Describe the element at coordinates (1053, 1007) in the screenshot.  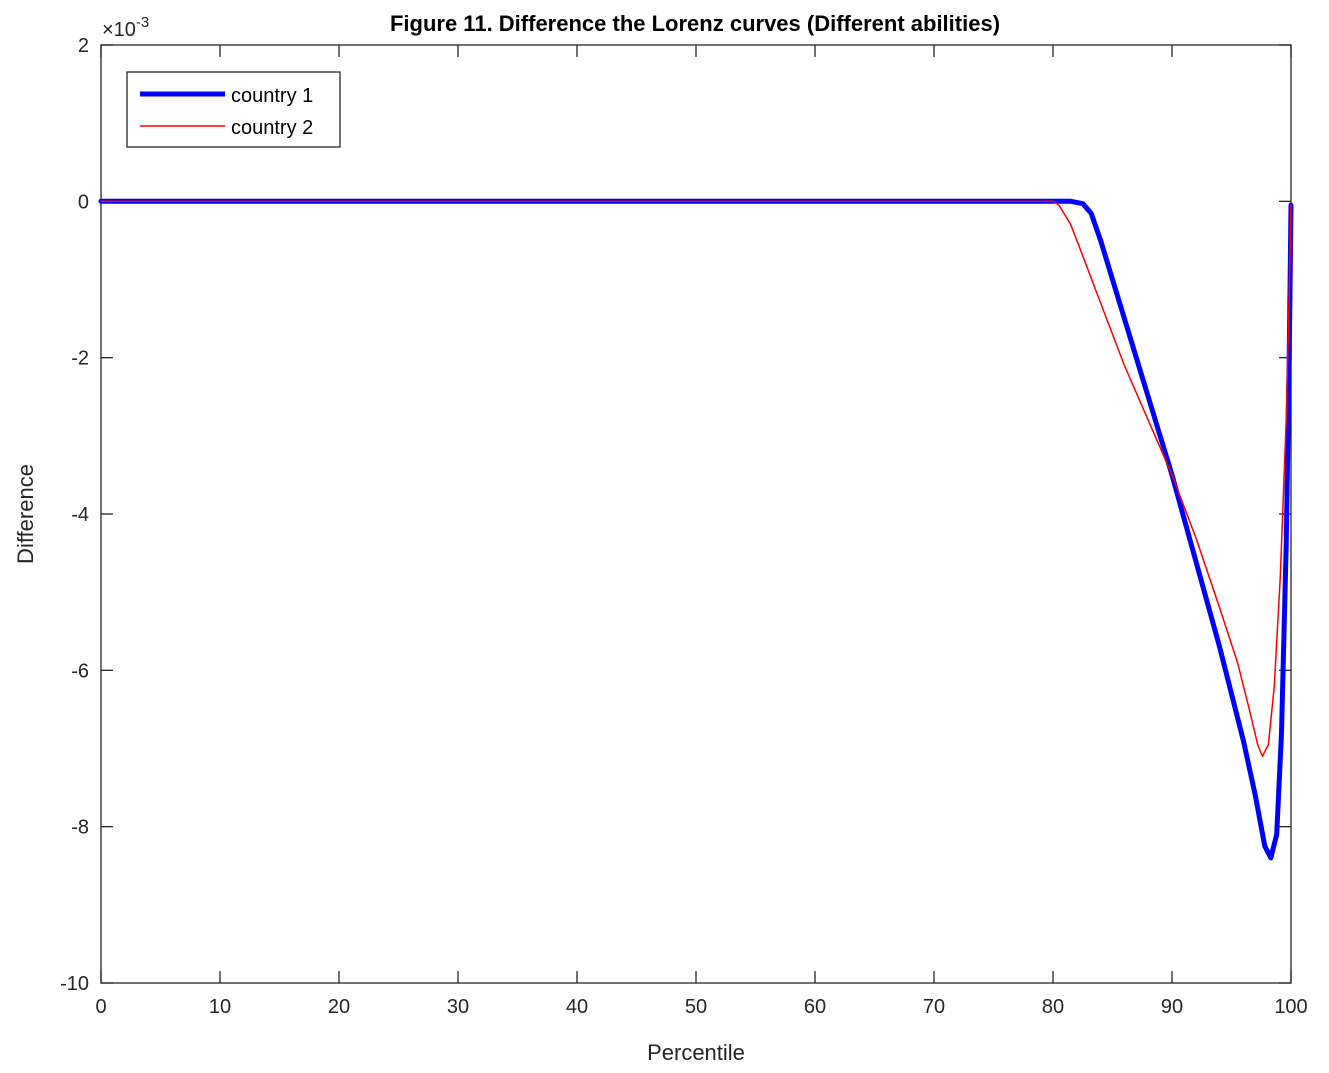
I see `x-tick-label: 80` at that location.